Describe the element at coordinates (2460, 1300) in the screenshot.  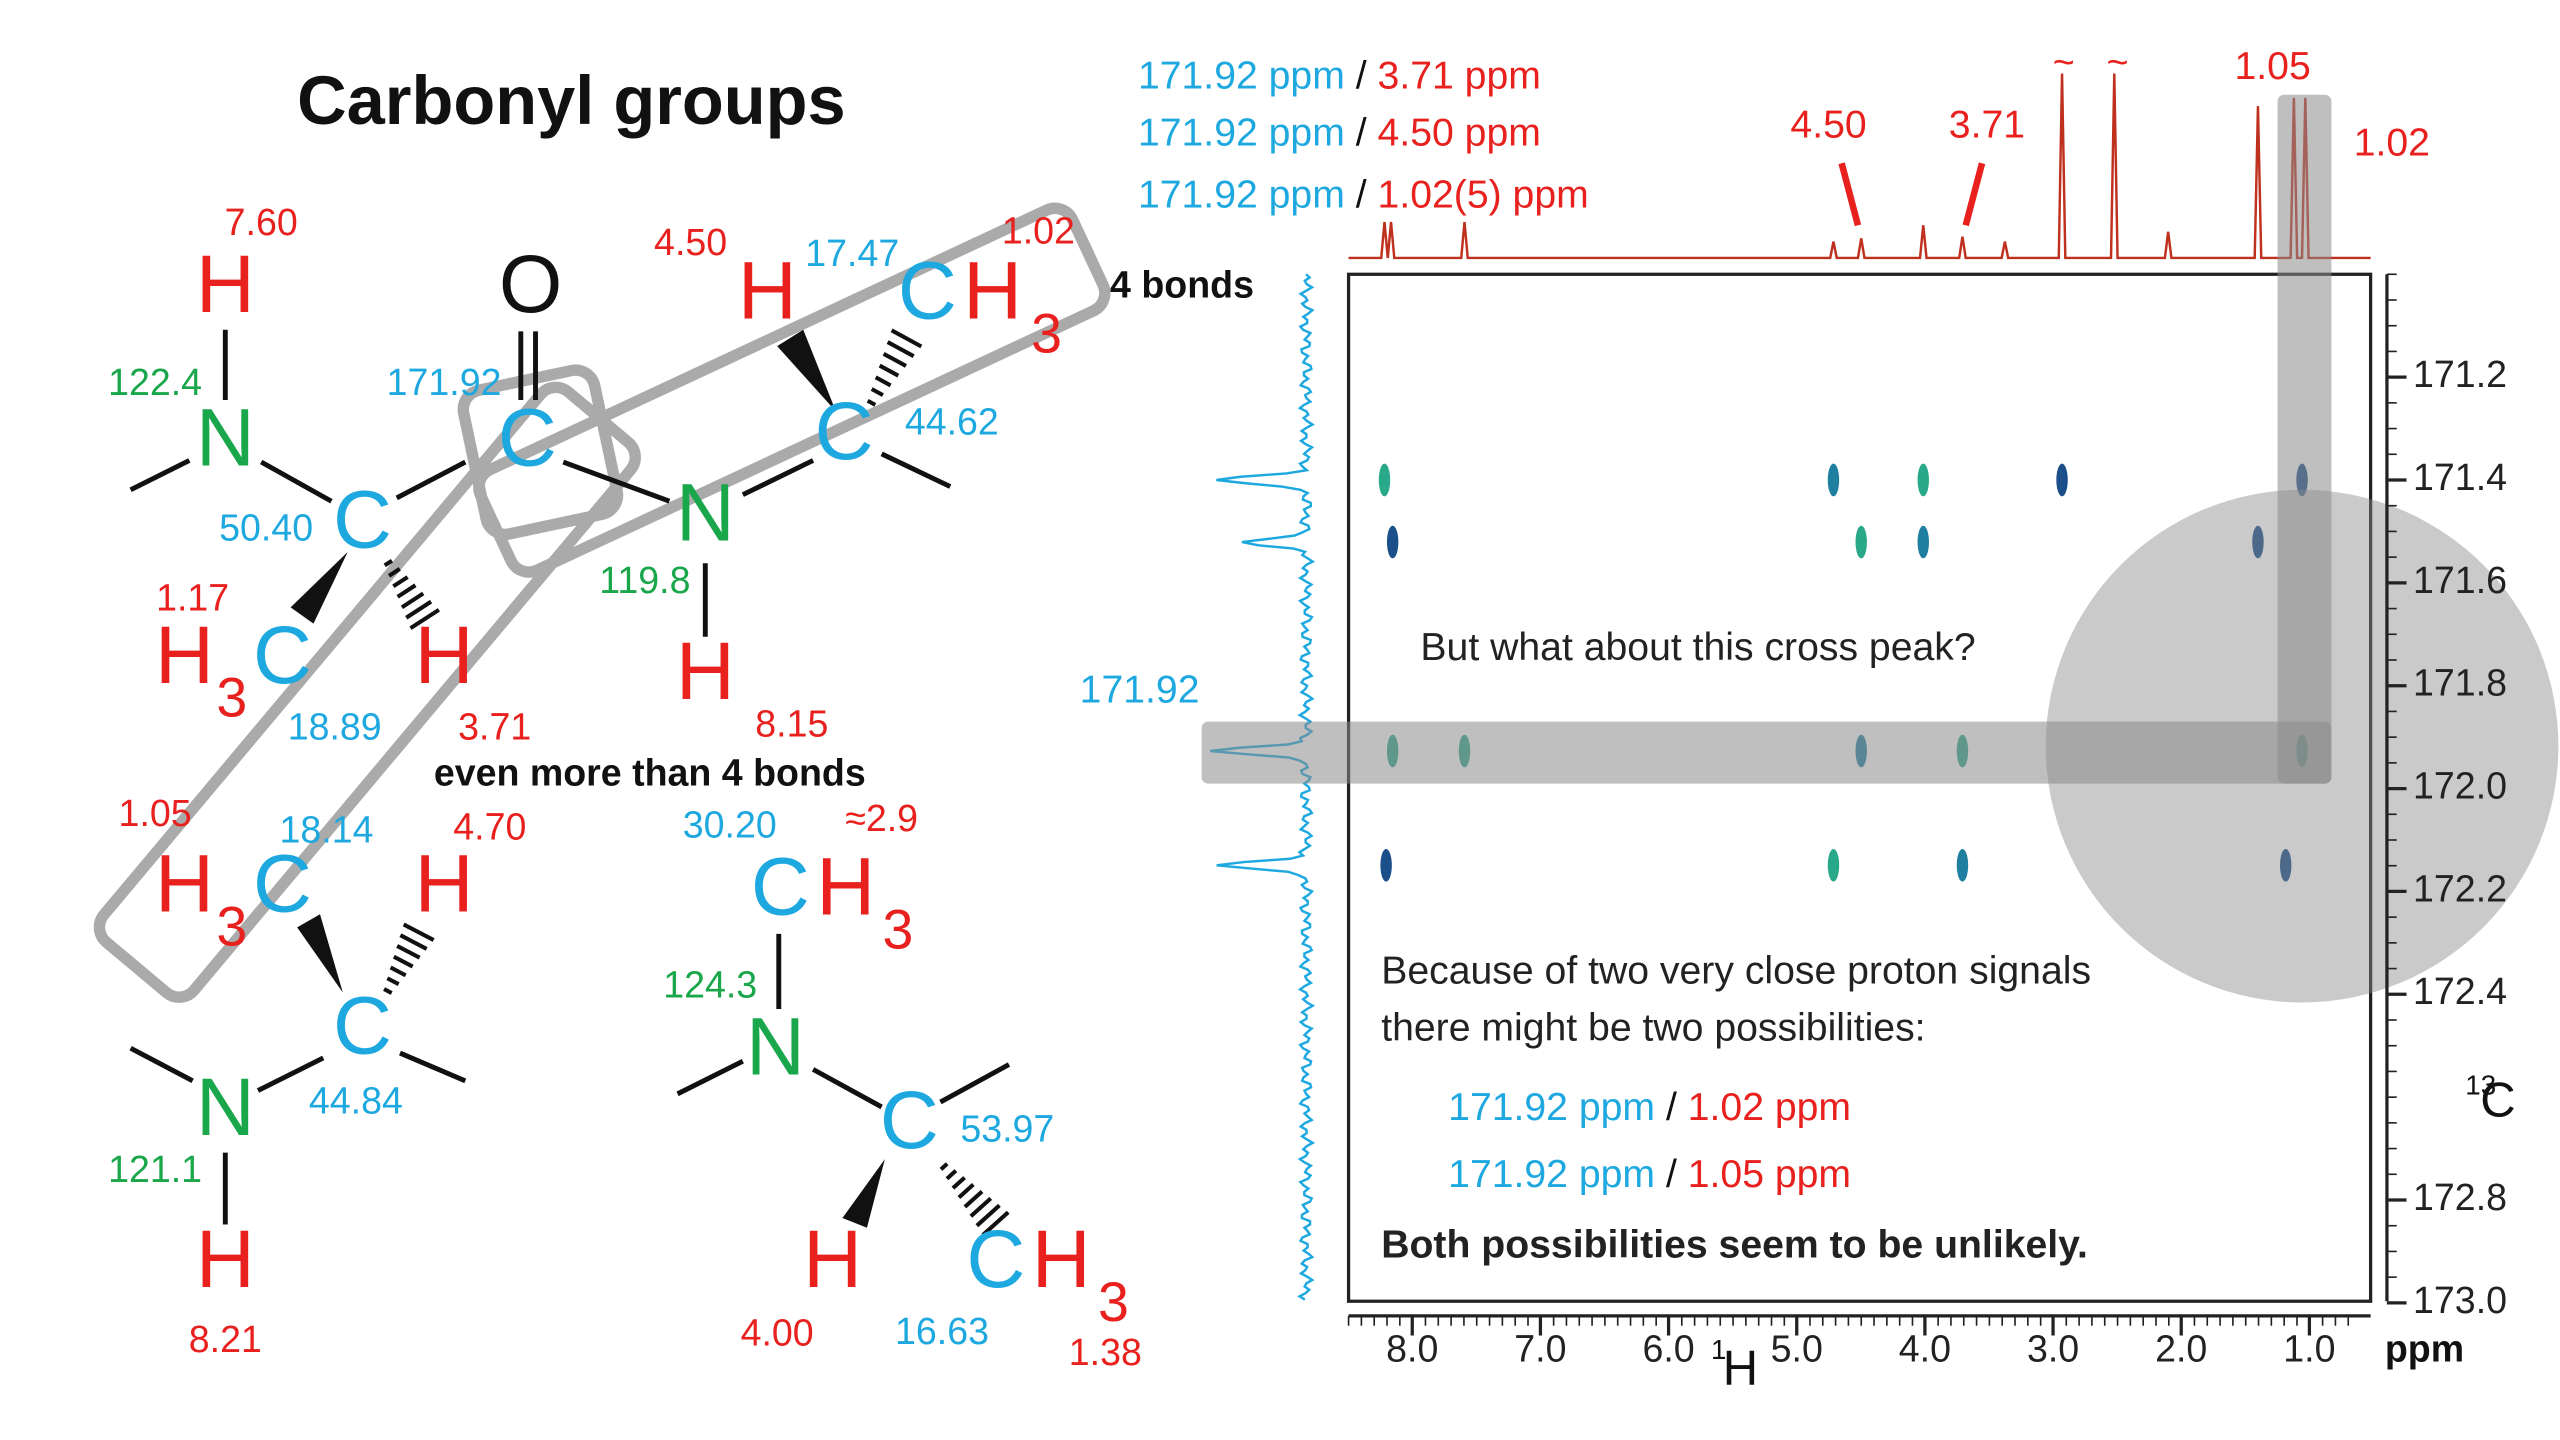
I see `y-tick-label: 173.0` at that location.